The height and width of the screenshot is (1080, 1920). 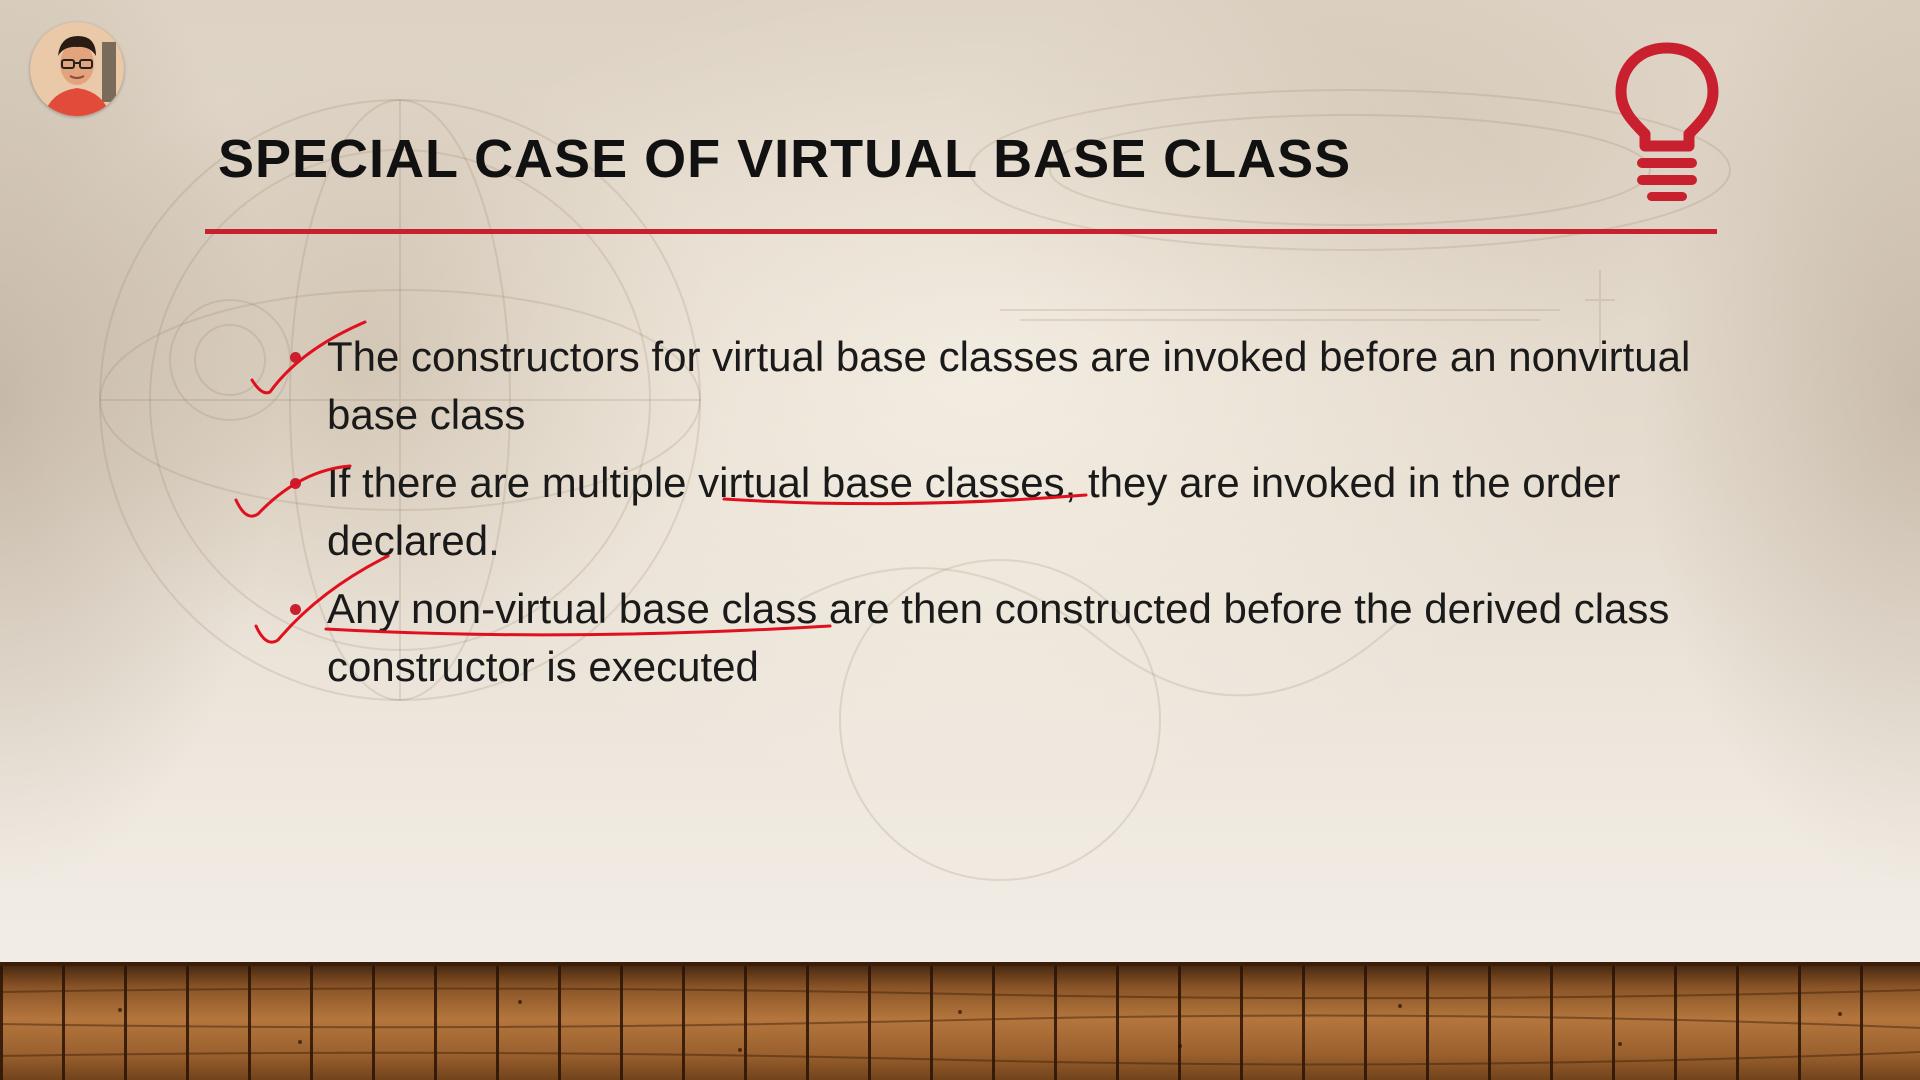 I want to click on presenter-avatar, so click(x=77, y=69).